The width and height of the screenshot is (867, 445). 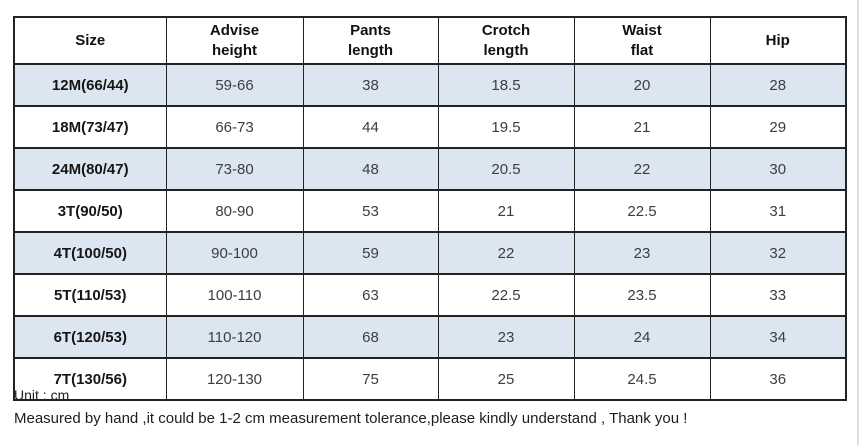 I want to click on value-cell: 31, so click(x=778, y=211).